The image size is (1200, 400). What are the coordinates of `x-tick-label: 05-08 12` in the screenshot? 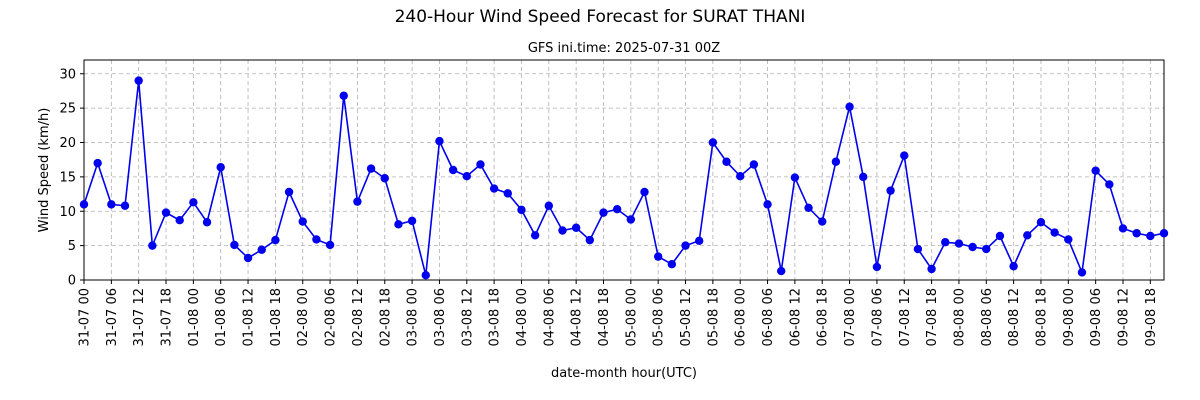 It's located at (686, 317).